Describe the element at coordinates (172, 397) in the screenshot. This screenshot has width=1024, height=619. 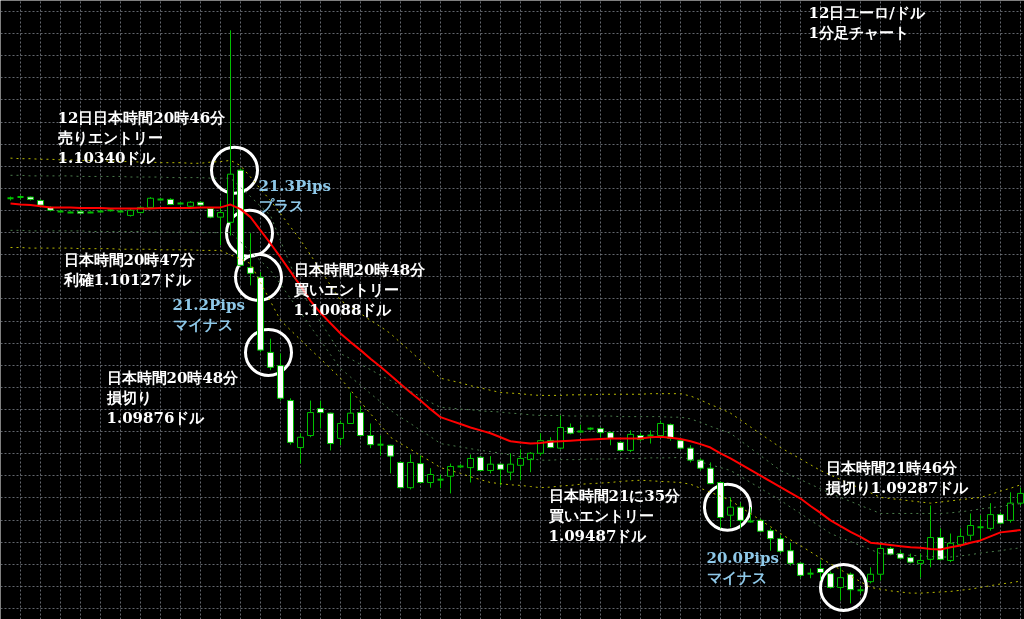
I see `annotation: 日本時間20時48分損切り1.09876ドル` at that location.